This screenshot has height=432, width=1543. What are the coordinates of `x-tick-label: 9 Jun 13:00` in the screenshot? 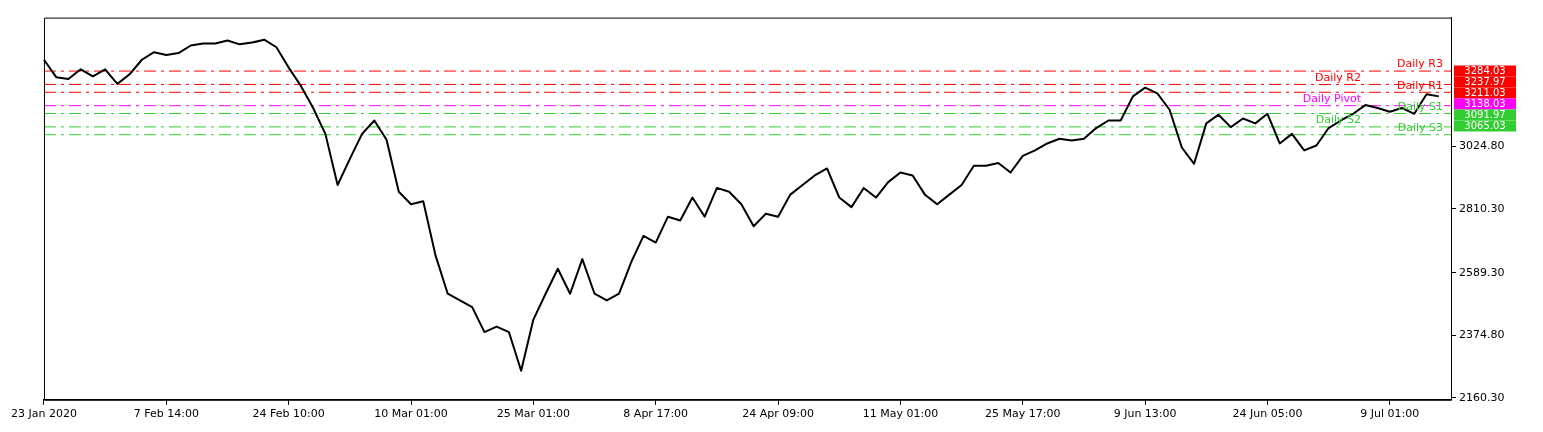 It's located at (1145, 414).